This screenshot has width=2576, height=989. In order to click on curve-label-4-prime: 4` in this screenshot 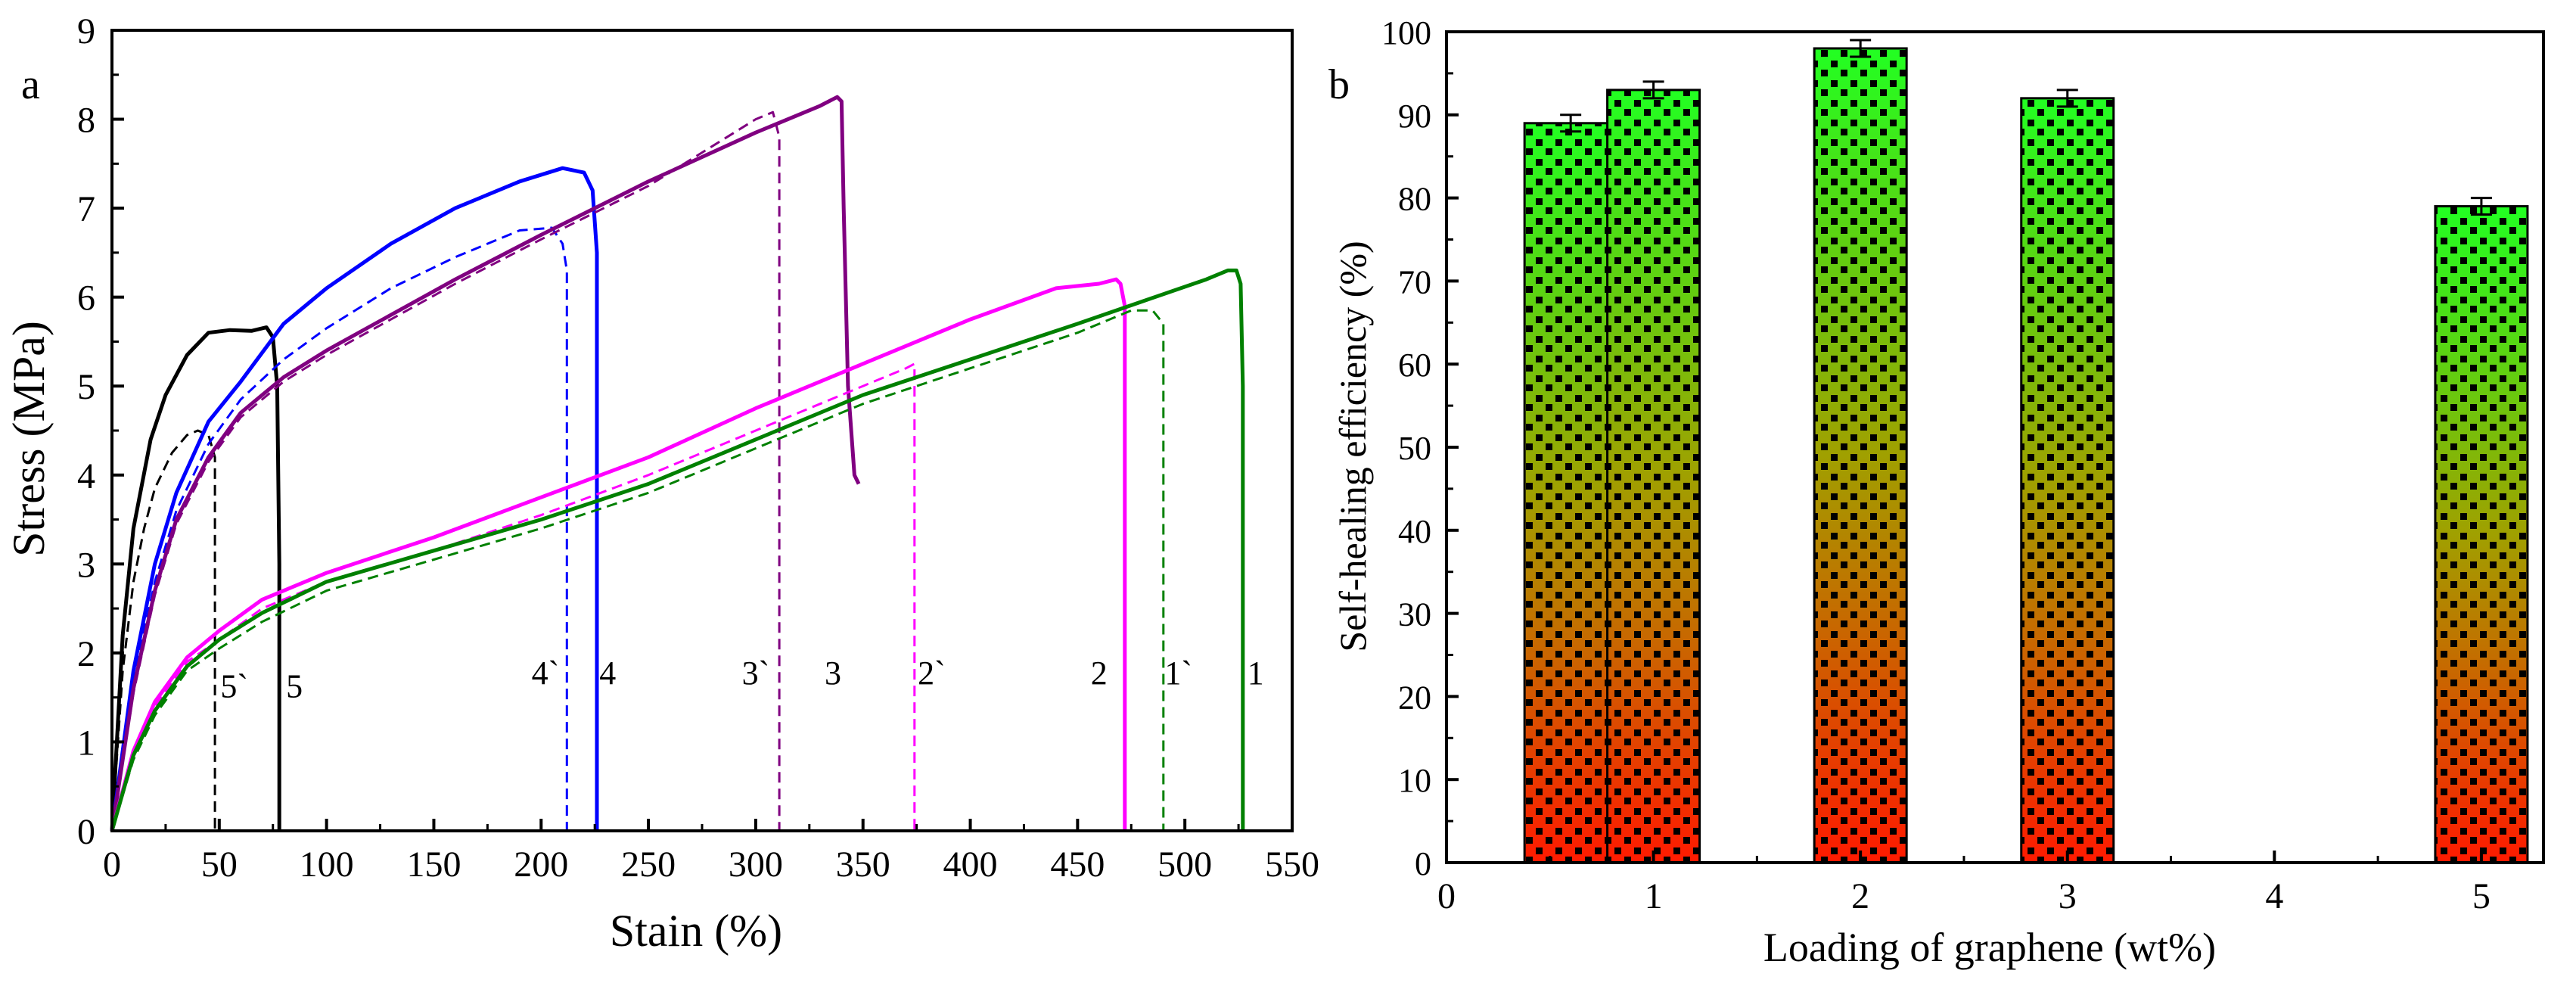, I will do `click(546, 673)`.